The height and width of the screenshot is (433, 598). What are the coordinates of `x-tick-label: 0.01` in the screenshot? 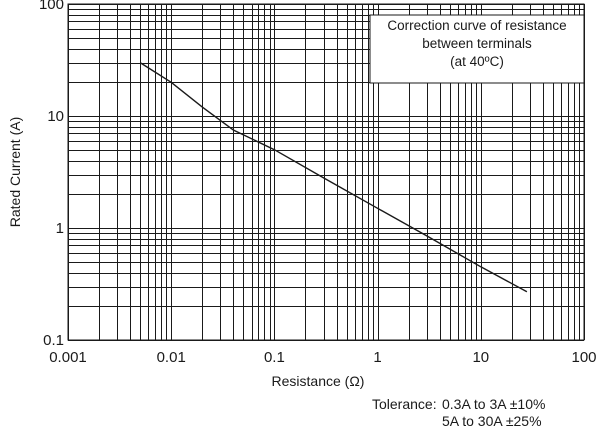 It's located at (171, 357).